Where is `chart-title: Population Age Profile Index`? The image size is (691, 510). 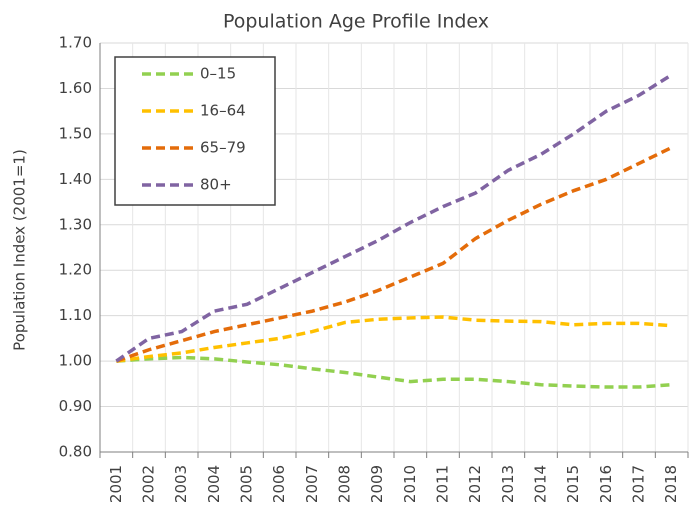
chart-title: Population Age Profile Index is located at coordinates (356, 22).